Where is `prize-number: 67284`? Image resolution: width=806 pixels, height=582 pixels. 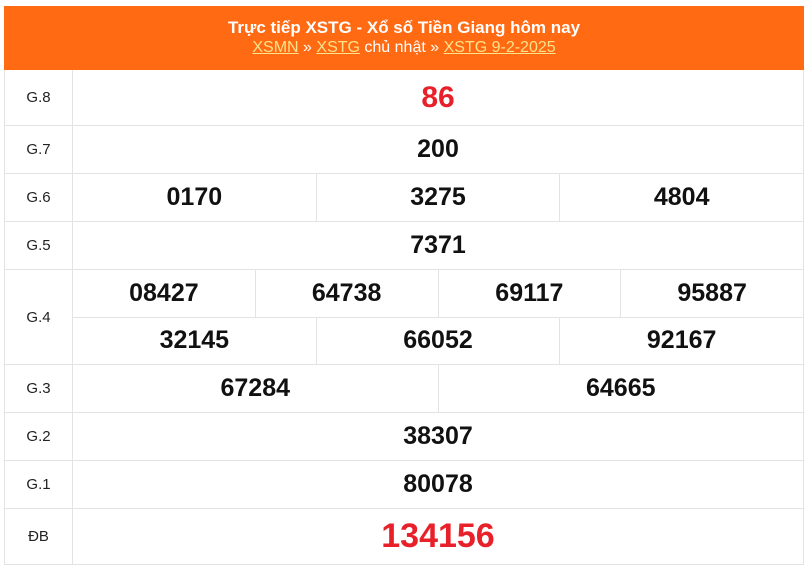
prize-number: 67284 is located at coordinates (255, 388).